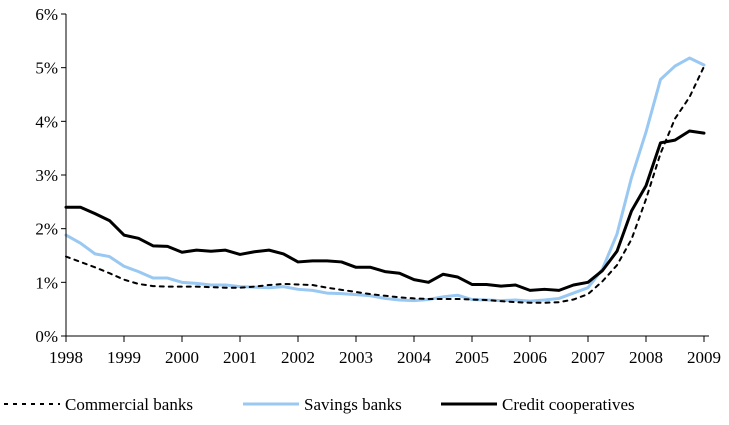 This screenshot has height=425, width=729. Describe the element at coordinates (46, 336) in the screenshot. I see `y-tick-label: 0%` at that location.